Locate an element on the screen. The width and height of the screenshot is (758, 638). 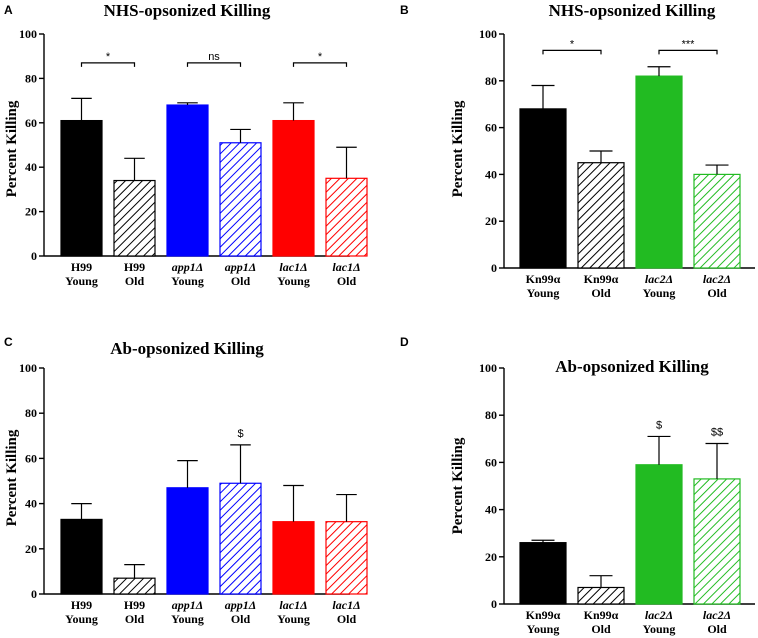
panel-c-ylabel: Percent Killing is located at coordinates (12, 477).